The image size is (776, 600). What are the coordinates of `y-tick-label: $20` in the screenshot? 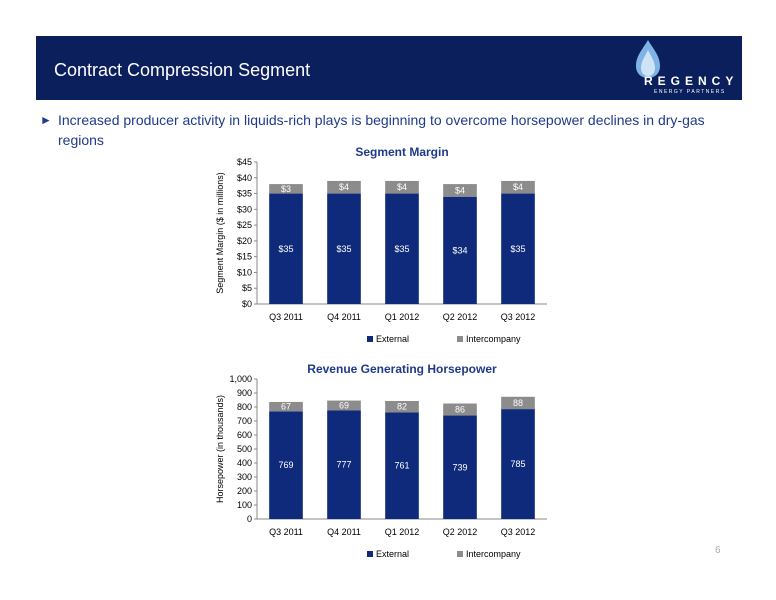 It's located at (244, 241).